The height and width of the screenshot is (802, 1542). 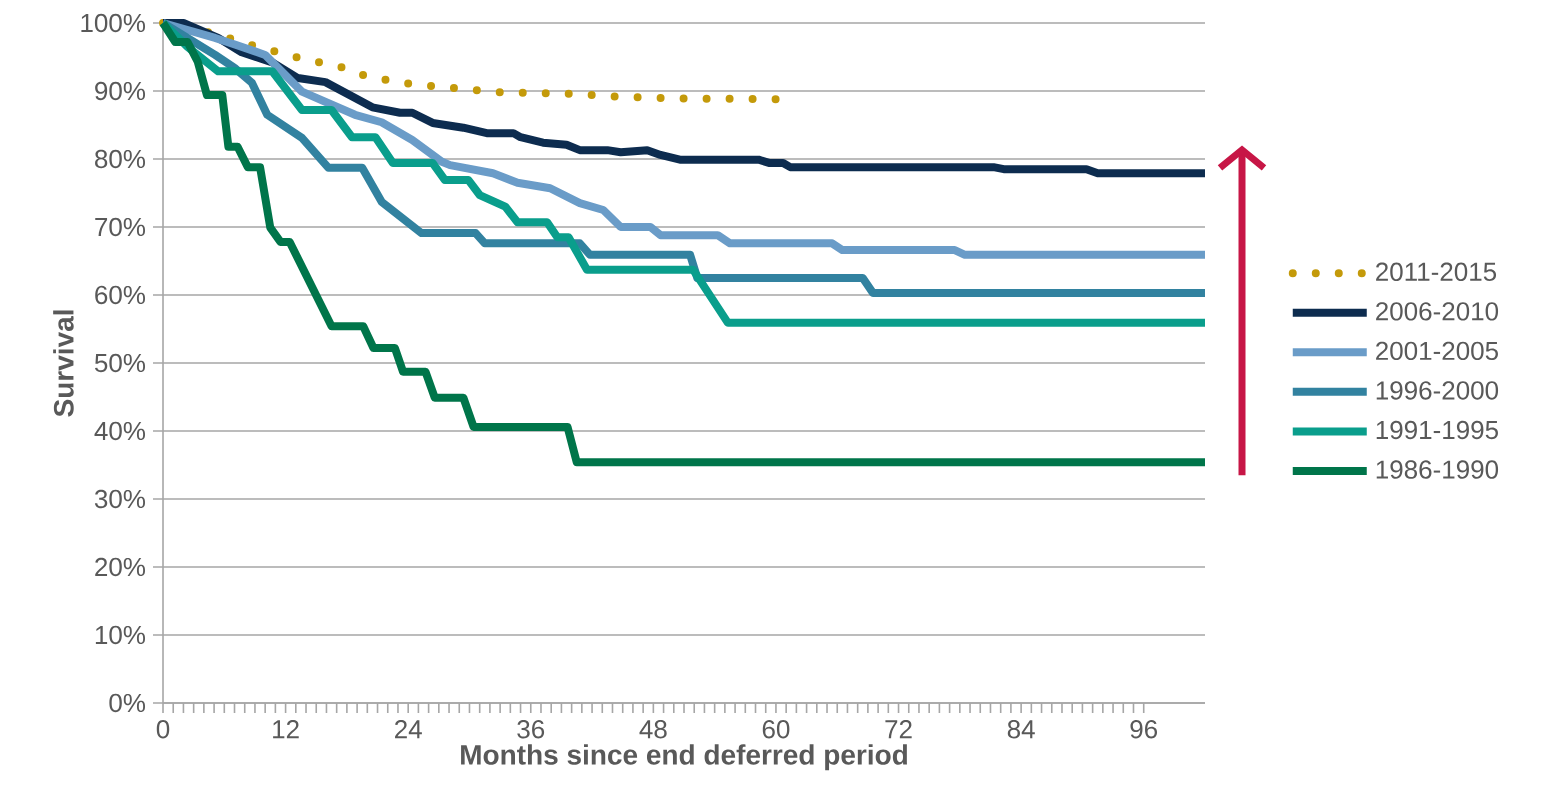 What do you see at coordinates (1144, 729) in the screenshot?
I see `x-tick-label: 96` at bounding box center [1144, 729].